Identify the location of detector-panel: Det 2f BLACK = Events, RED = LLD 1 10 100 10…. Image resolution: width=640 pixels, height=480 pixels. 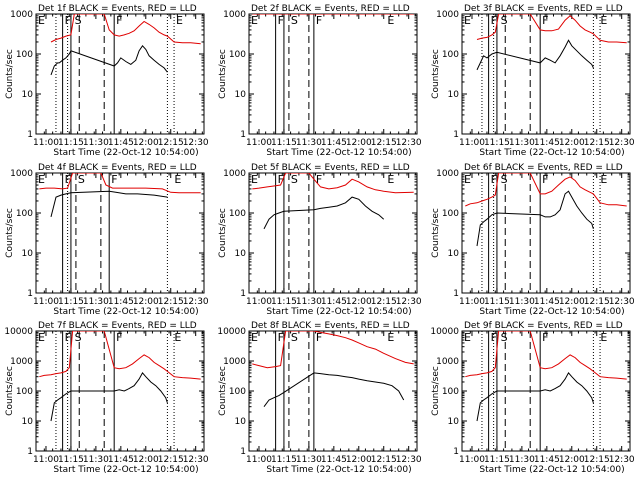
(320, 81).